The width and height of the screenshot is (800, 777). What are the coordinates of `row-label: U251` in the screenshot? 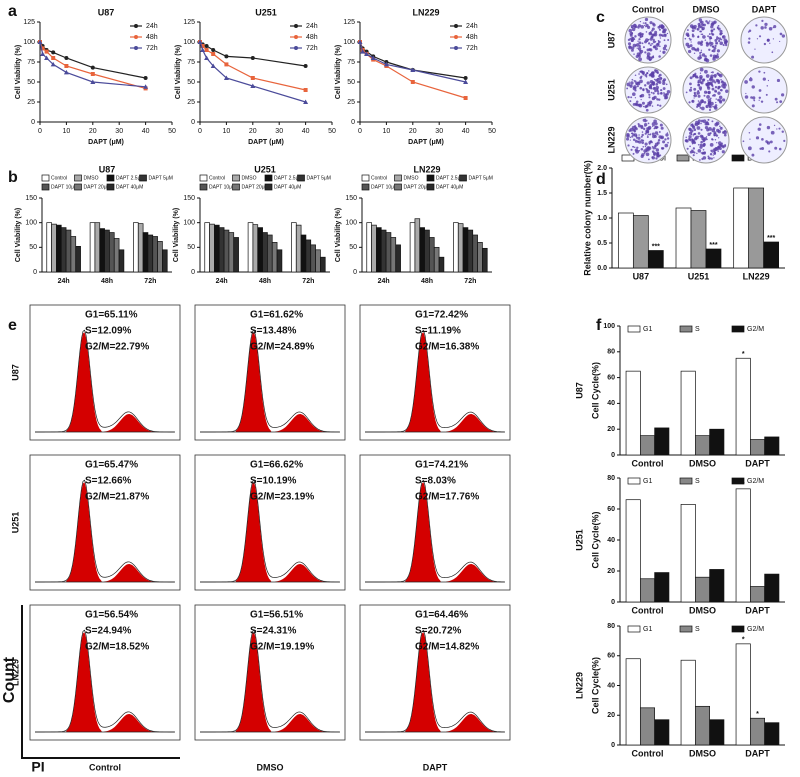 It's located at (611, 90).